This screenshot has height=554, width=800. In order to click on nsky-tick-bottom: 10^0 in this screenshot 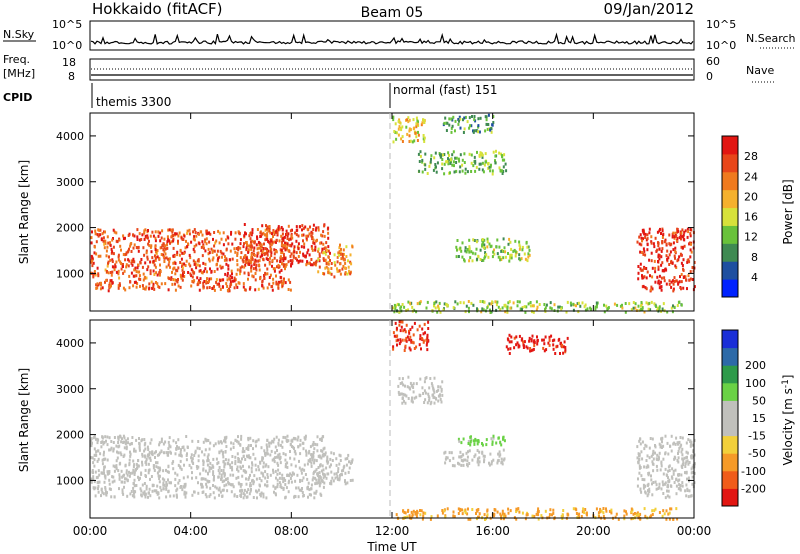, I will do `click(67, 45)`.